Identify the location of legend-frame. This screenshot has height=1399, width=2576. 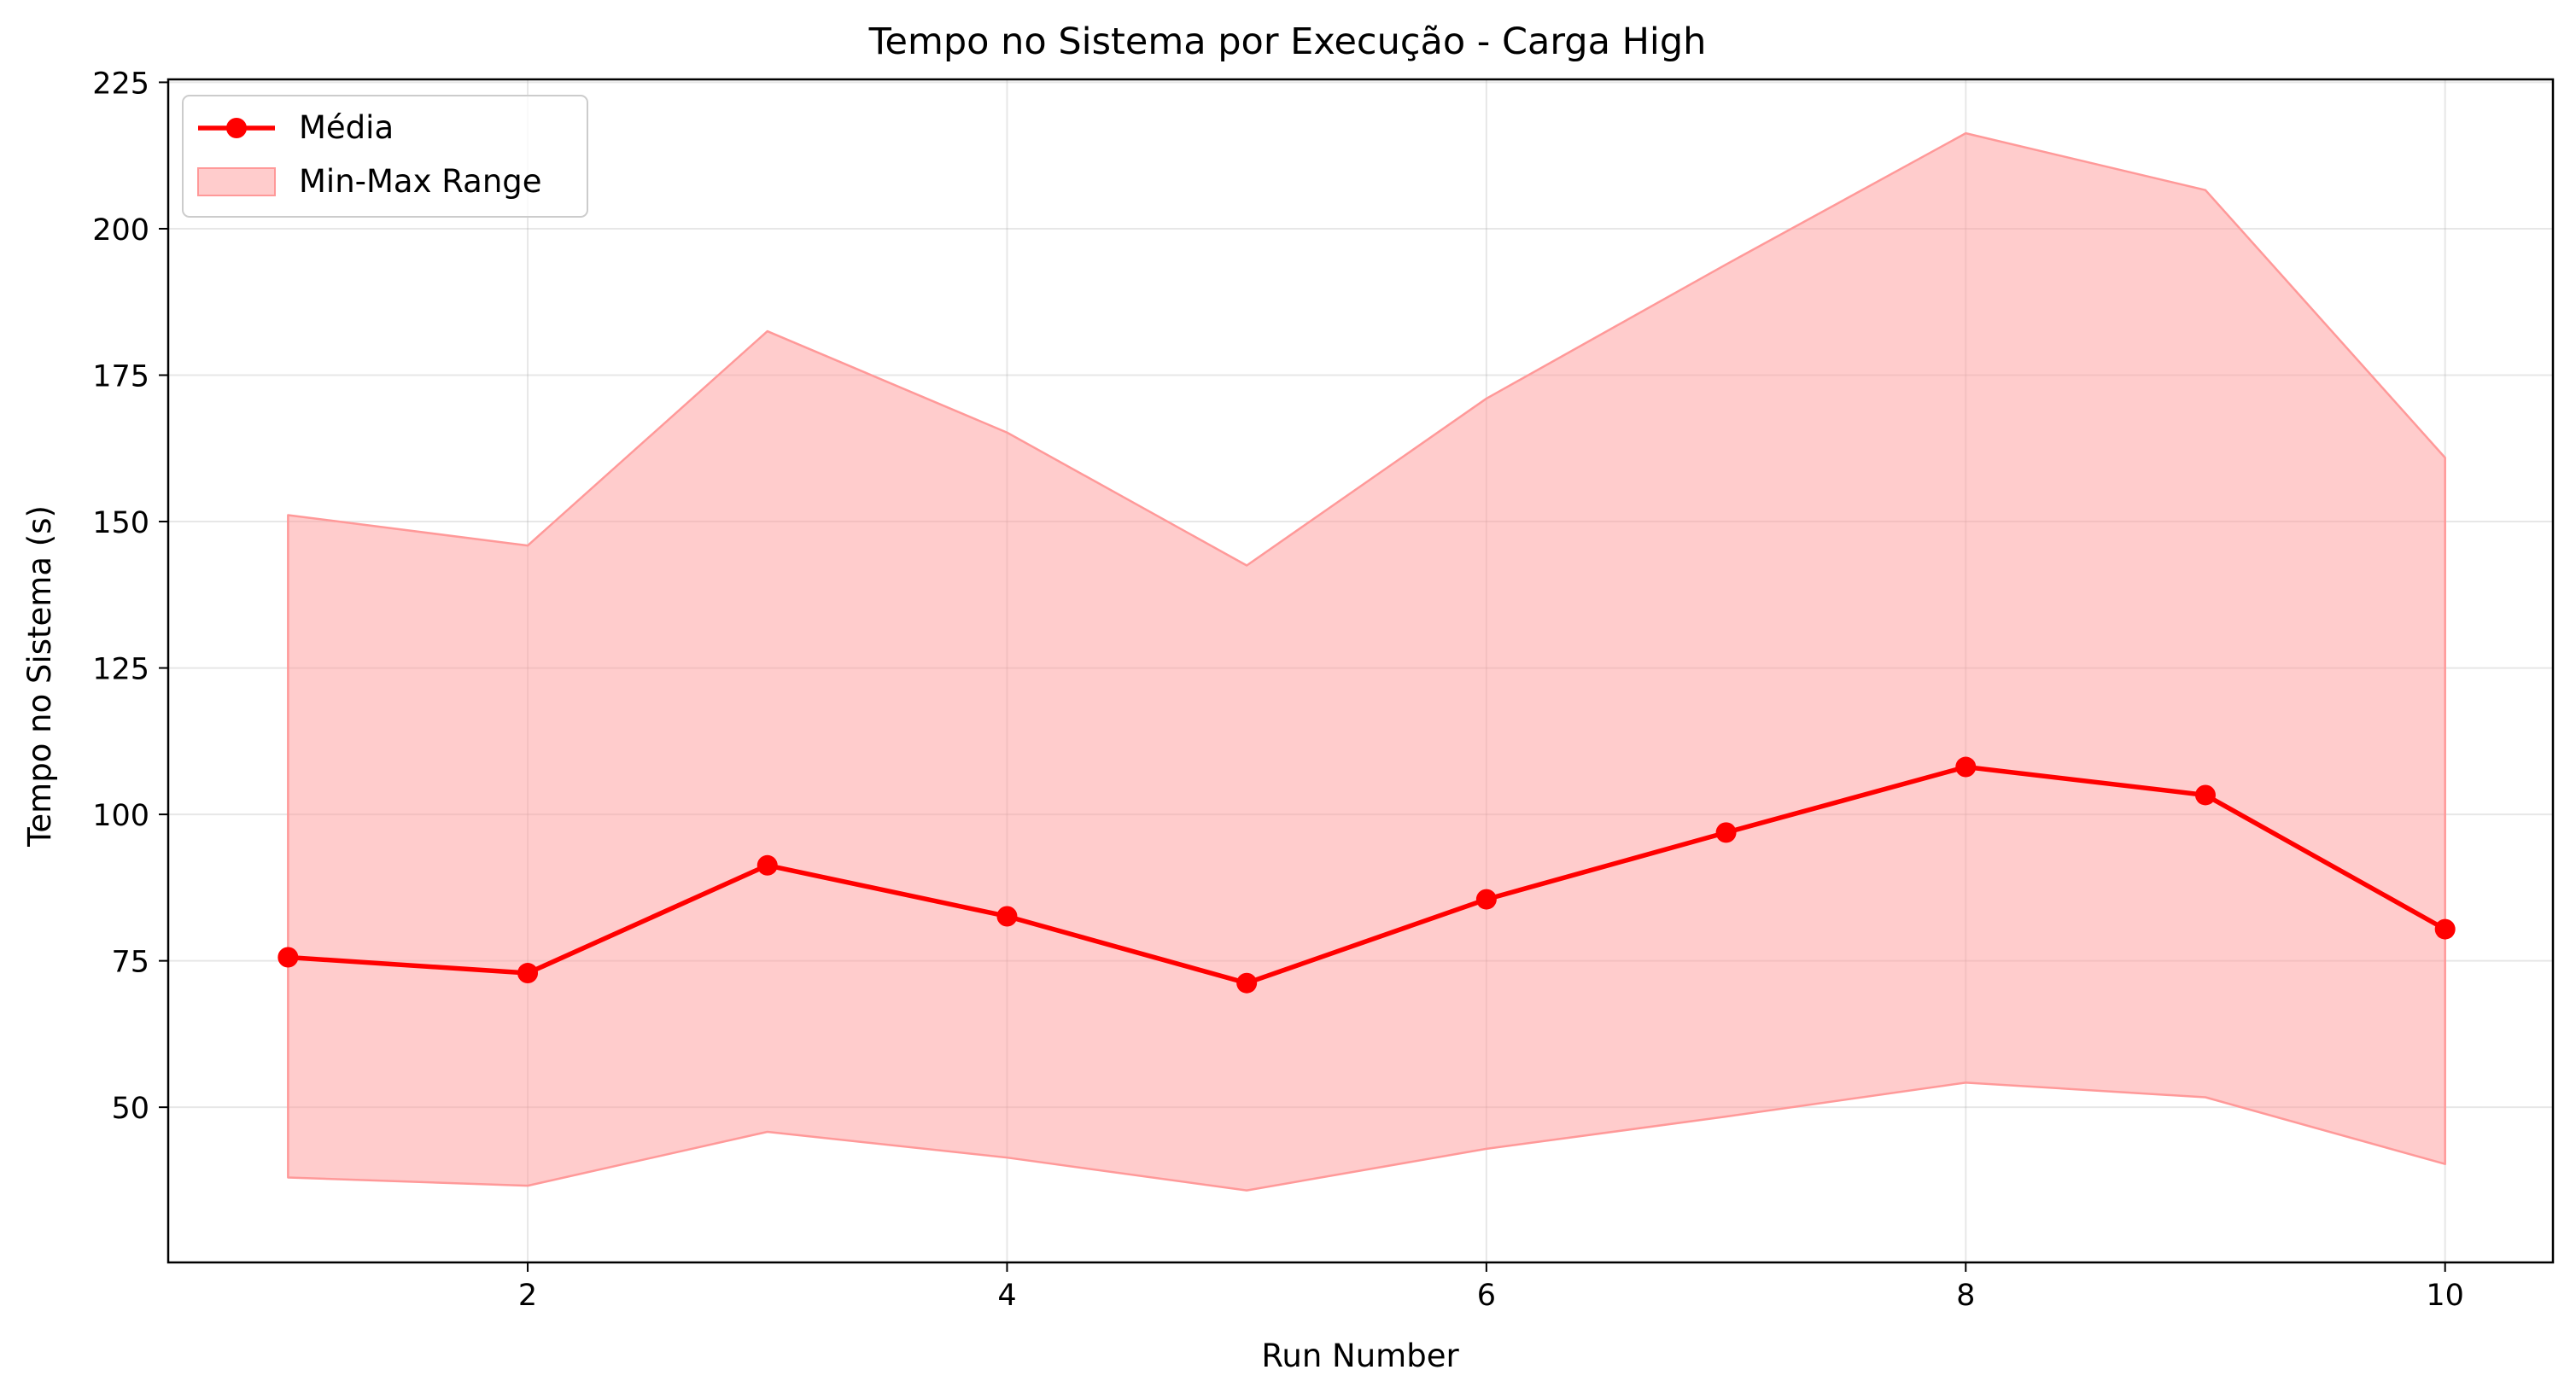
(385, 156).